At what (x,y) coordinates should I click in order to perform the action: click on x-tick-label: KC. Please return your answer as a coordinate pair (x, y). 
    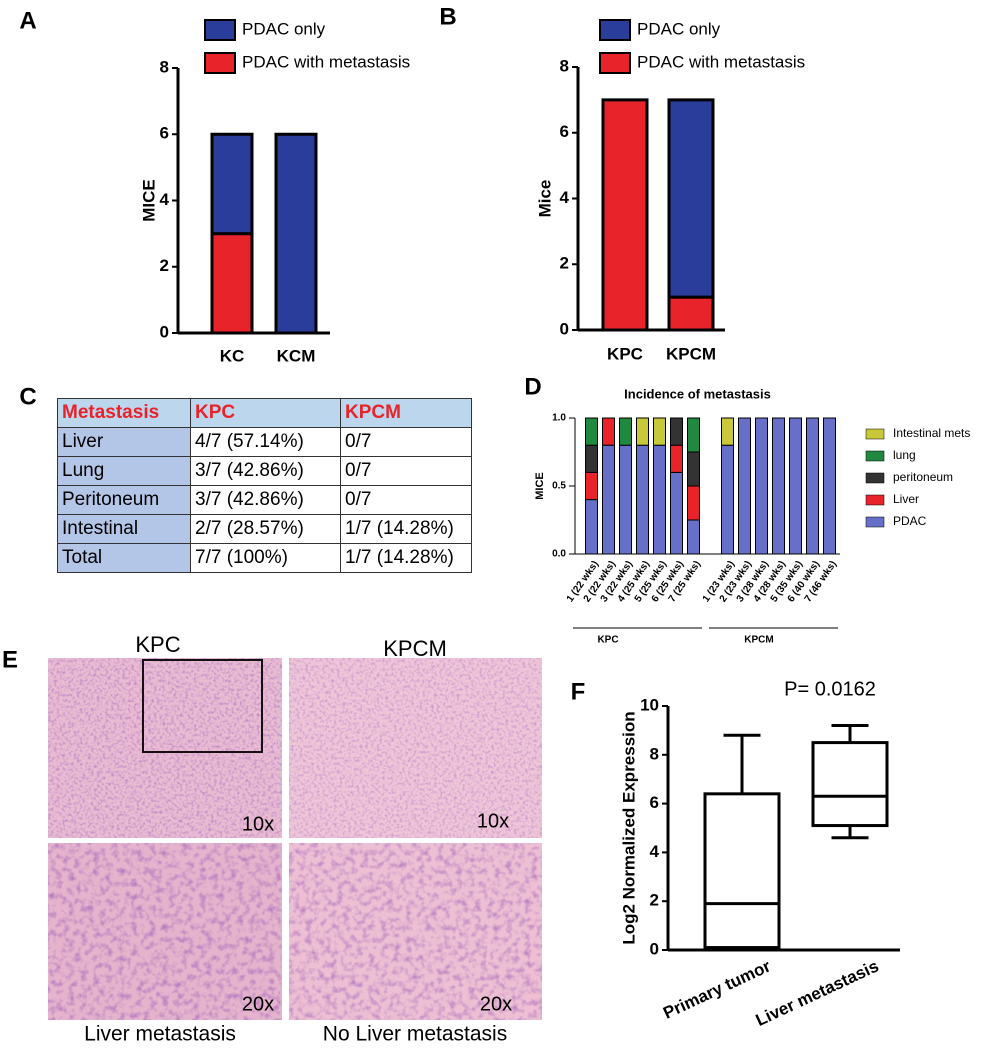
    Looking at the image, I should click on (232, 355).